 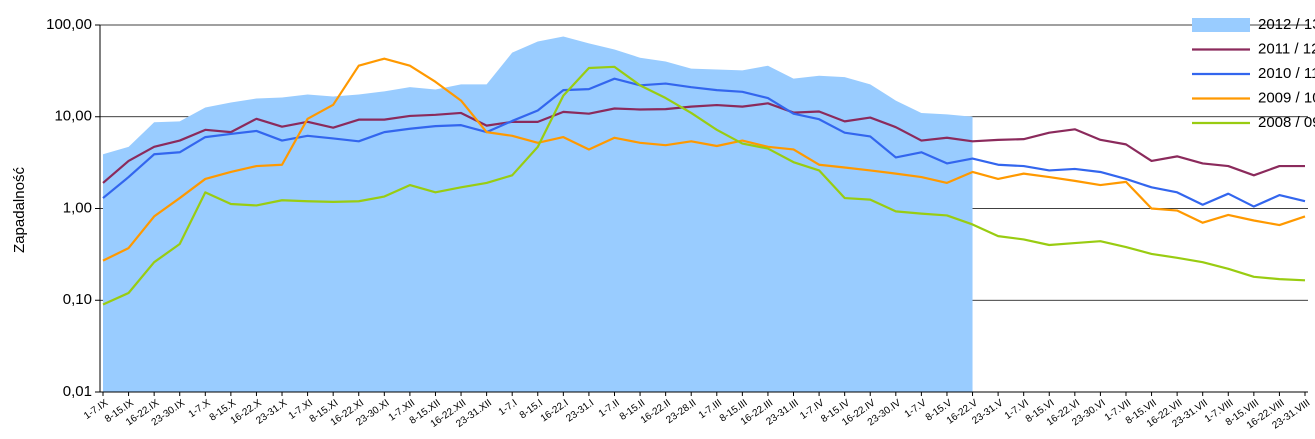 What do you see at coordinates (77, 207) in the screenshot?
I see `y-tick-label: 1,00` at bounding box center [77, 207].